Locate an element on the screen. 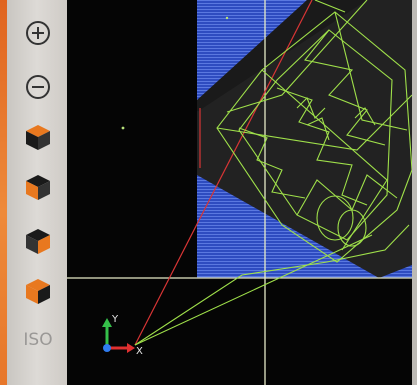 The image size is (417, 385). view-top-button is located at coordinates (38, 137).